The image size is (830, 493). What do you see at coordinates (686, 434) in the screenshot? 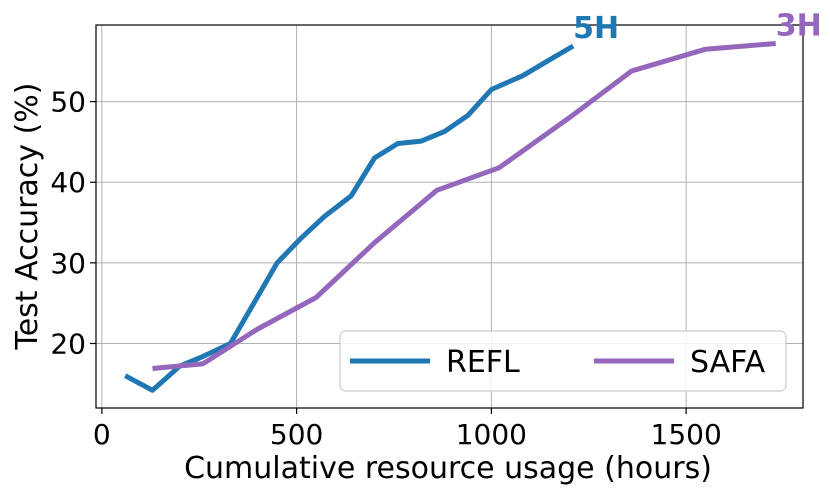
I see `x-tick-label: 1500` at bounding box center [686, 434].